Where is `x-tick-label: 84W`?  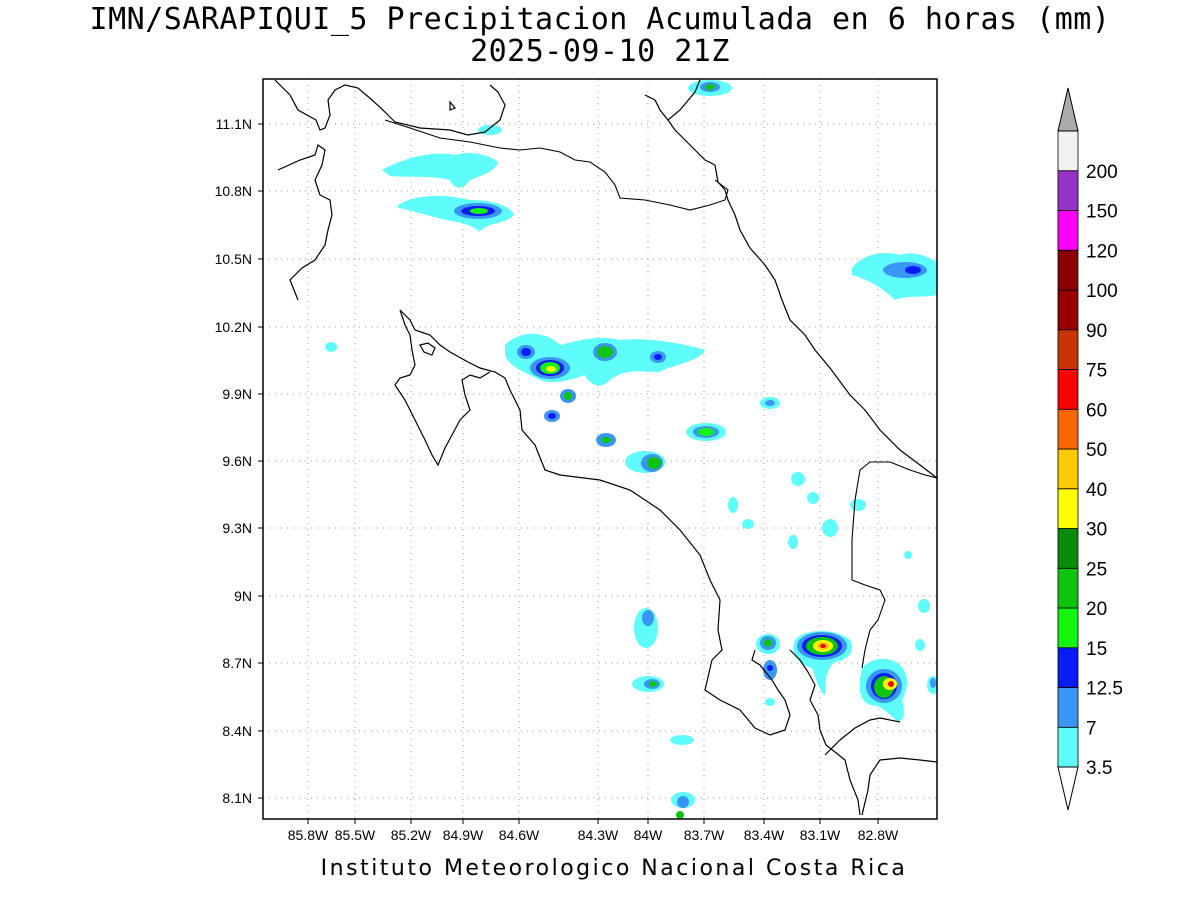 x-tick-label: 84W is located at coordinates (649, 835).